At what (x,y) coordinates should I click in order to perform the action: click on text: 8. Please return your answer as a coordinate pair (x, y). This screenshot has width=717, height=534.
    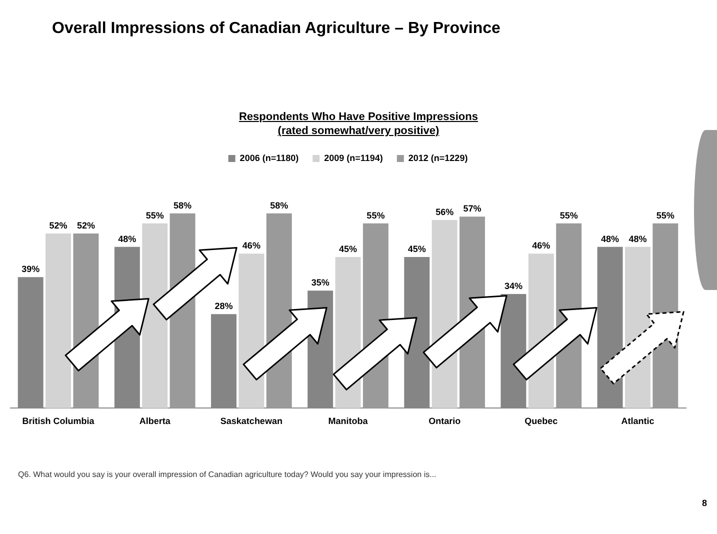
    Looking at the image, I should click on (705, 503).